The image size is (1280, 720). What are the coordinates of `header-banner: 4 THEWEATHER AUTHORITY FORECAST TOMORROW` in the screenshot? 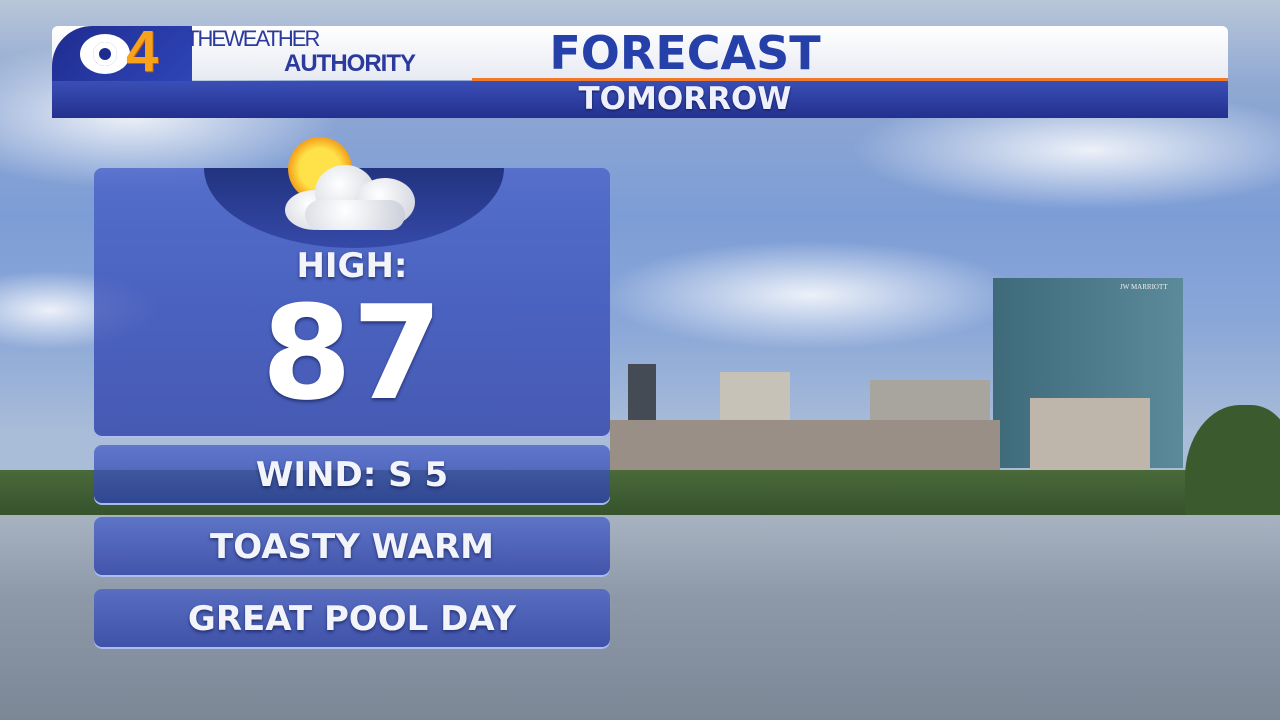 It's located at (640, 69).